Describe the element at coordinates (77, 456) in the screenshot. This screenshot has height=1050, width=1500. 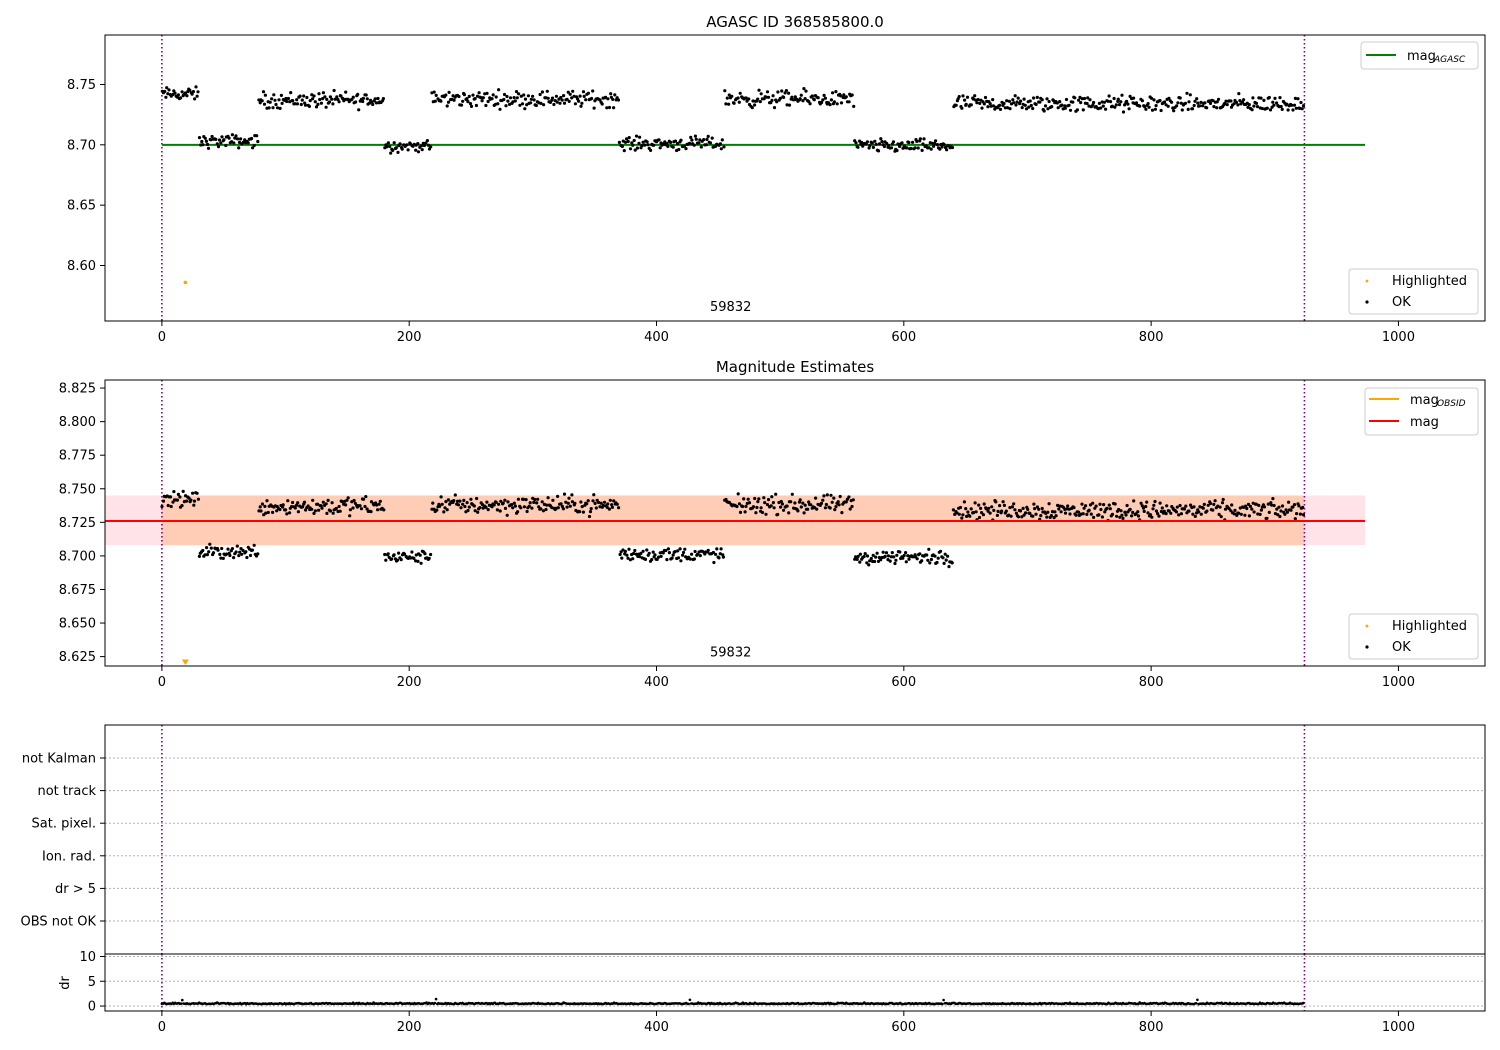
I see `y-tick-label: 8.775` at that location.